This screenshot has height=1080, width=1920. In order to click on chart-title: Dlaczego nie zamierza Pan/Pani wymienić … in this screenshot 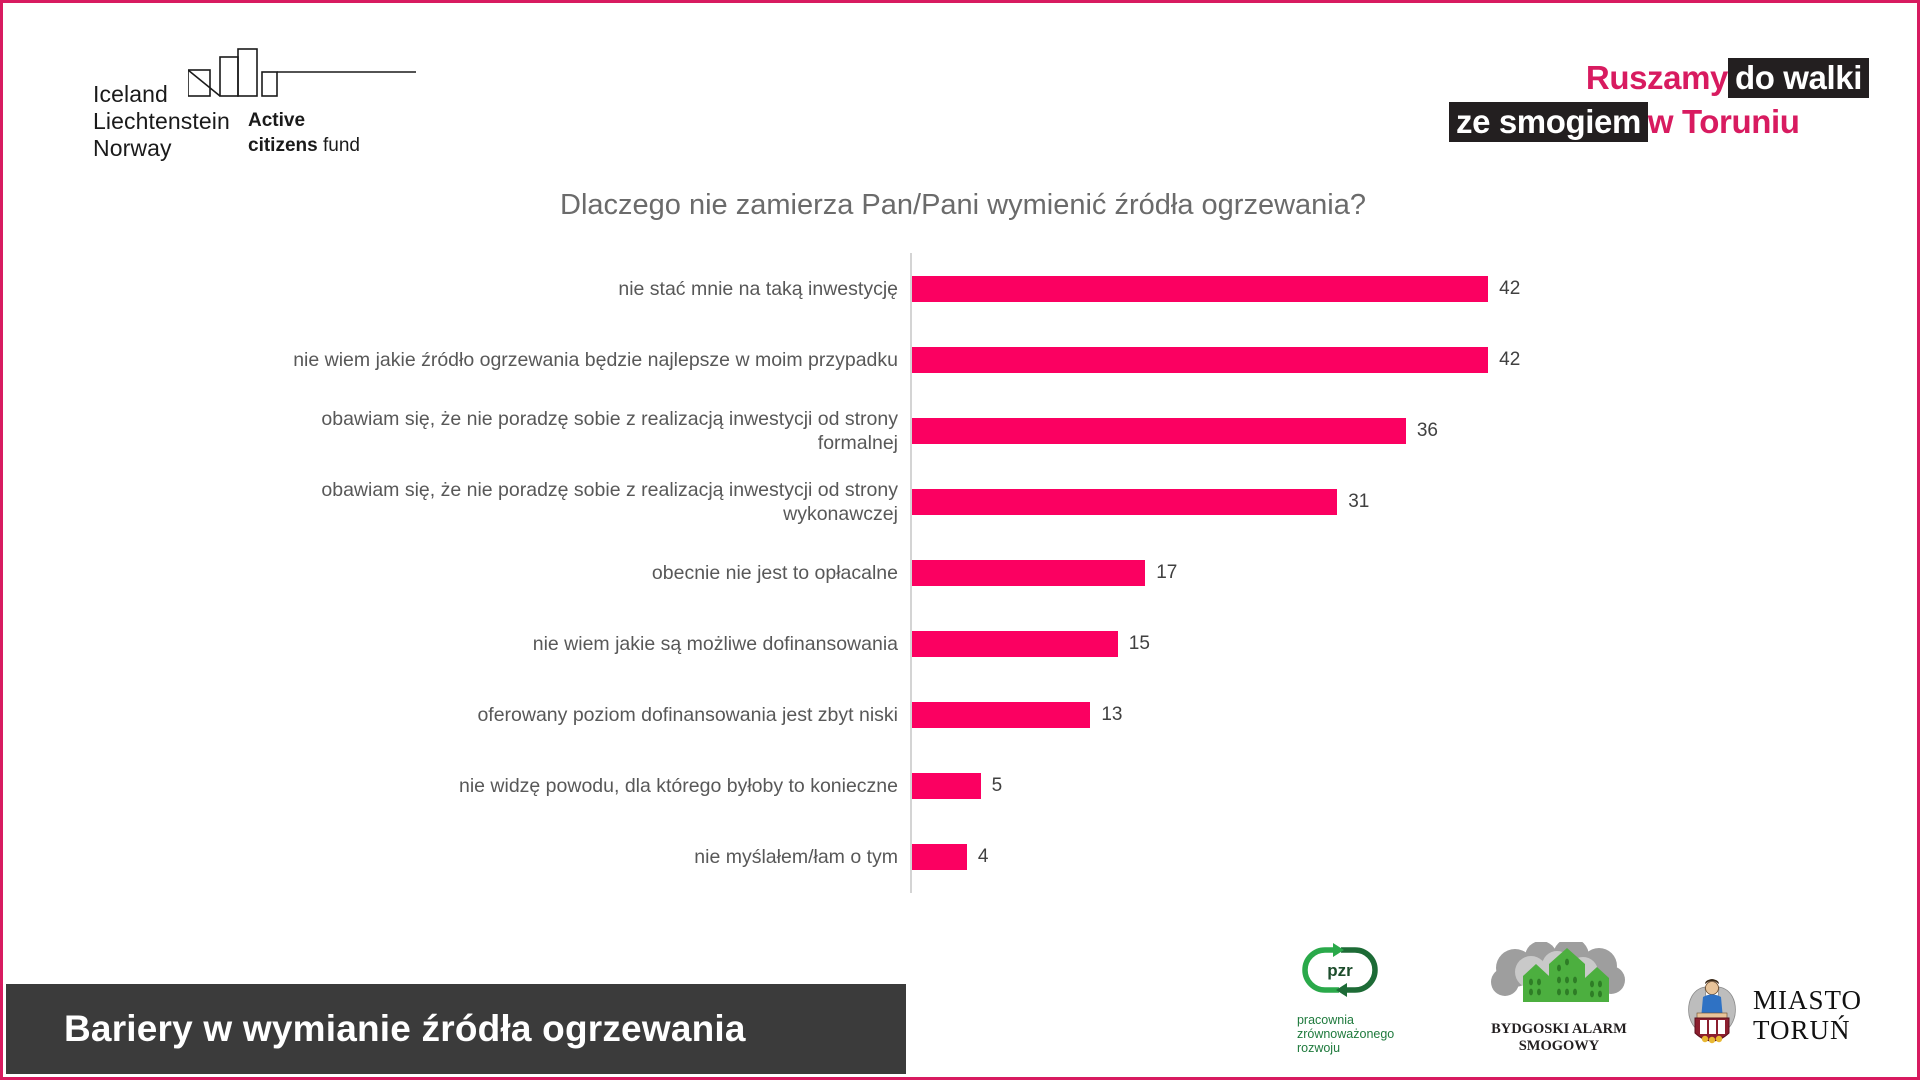, I will do `click(963, 205)`.